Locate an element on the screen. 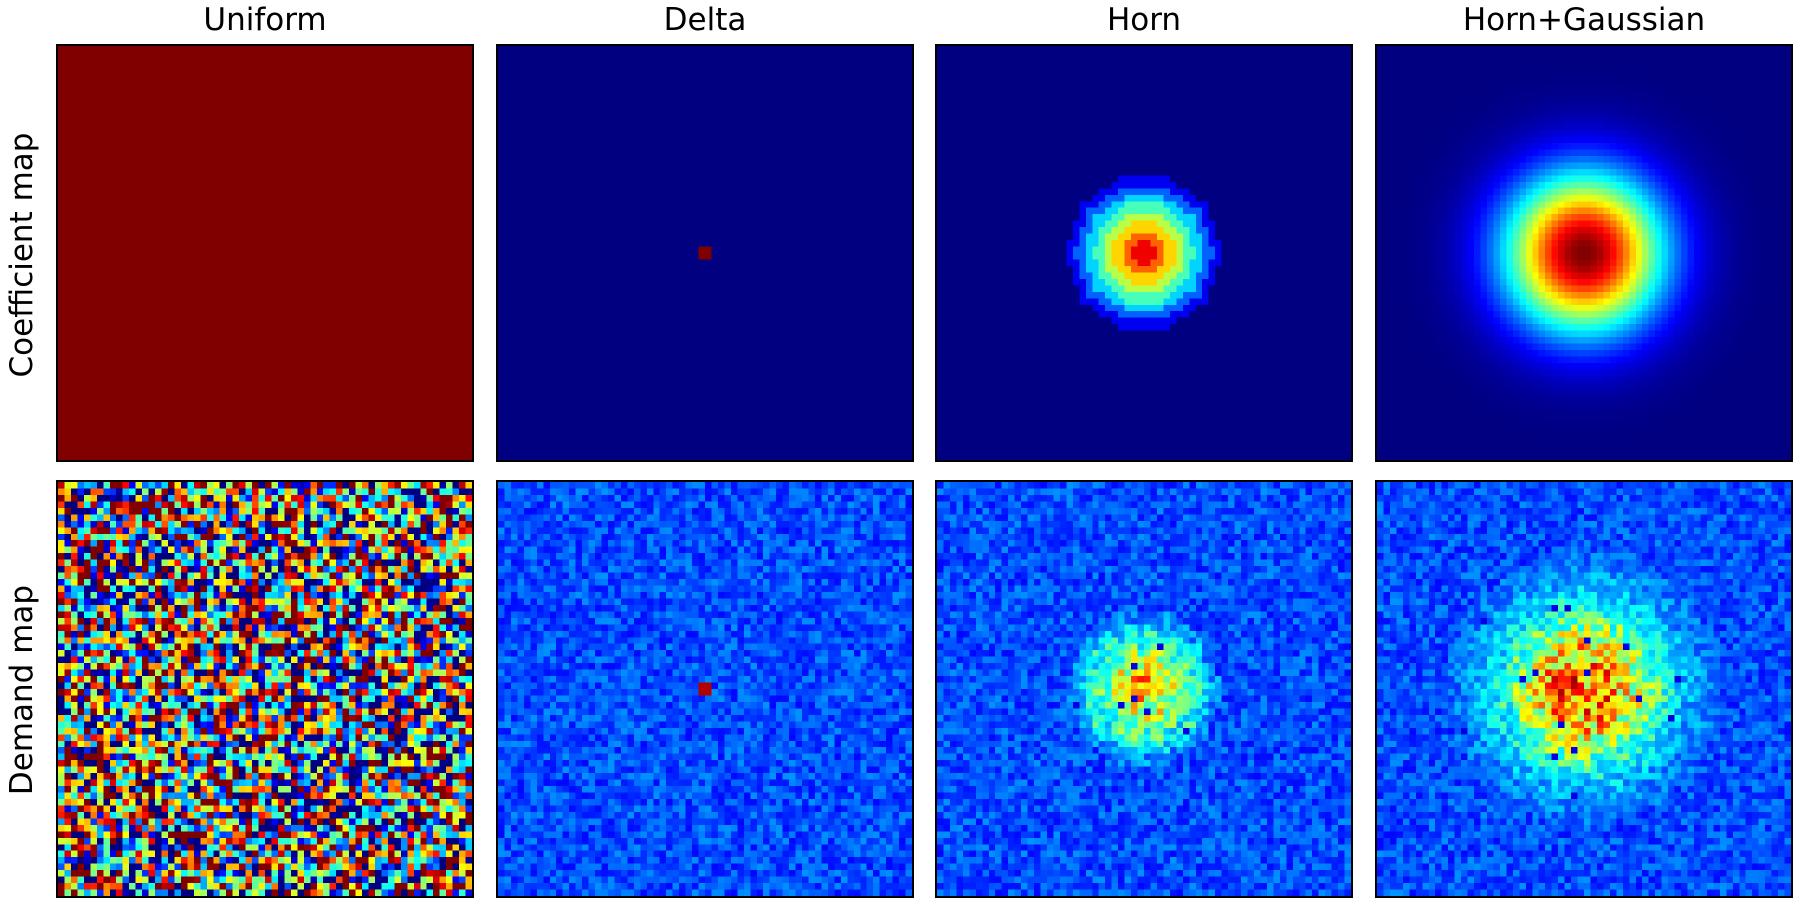 The height and width of the screenshot is (900, 1800). heatmap-coefficient-delta is located at coordinates (705, 253).